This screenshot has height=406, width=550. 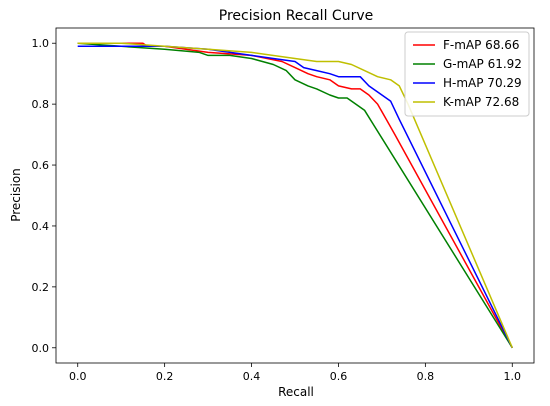 What do you see at coordinates (41, 165) in the screenshot?
I see `y-tick-label: 0.6` at bounding box center [41, 165].